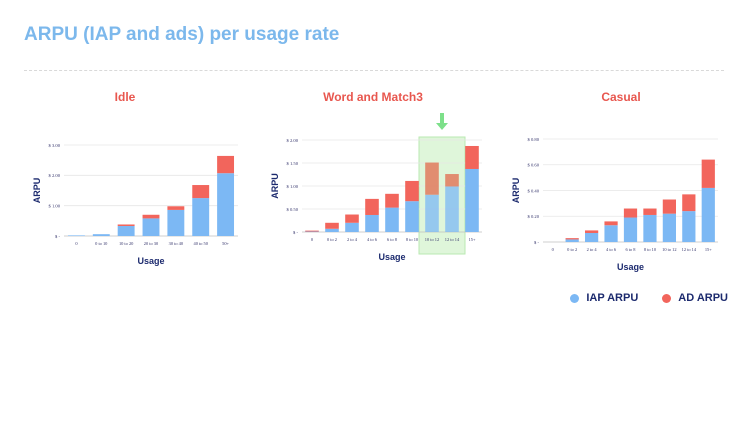  I want to click on x-tick-label: 20 to 30, so click(151, 243).